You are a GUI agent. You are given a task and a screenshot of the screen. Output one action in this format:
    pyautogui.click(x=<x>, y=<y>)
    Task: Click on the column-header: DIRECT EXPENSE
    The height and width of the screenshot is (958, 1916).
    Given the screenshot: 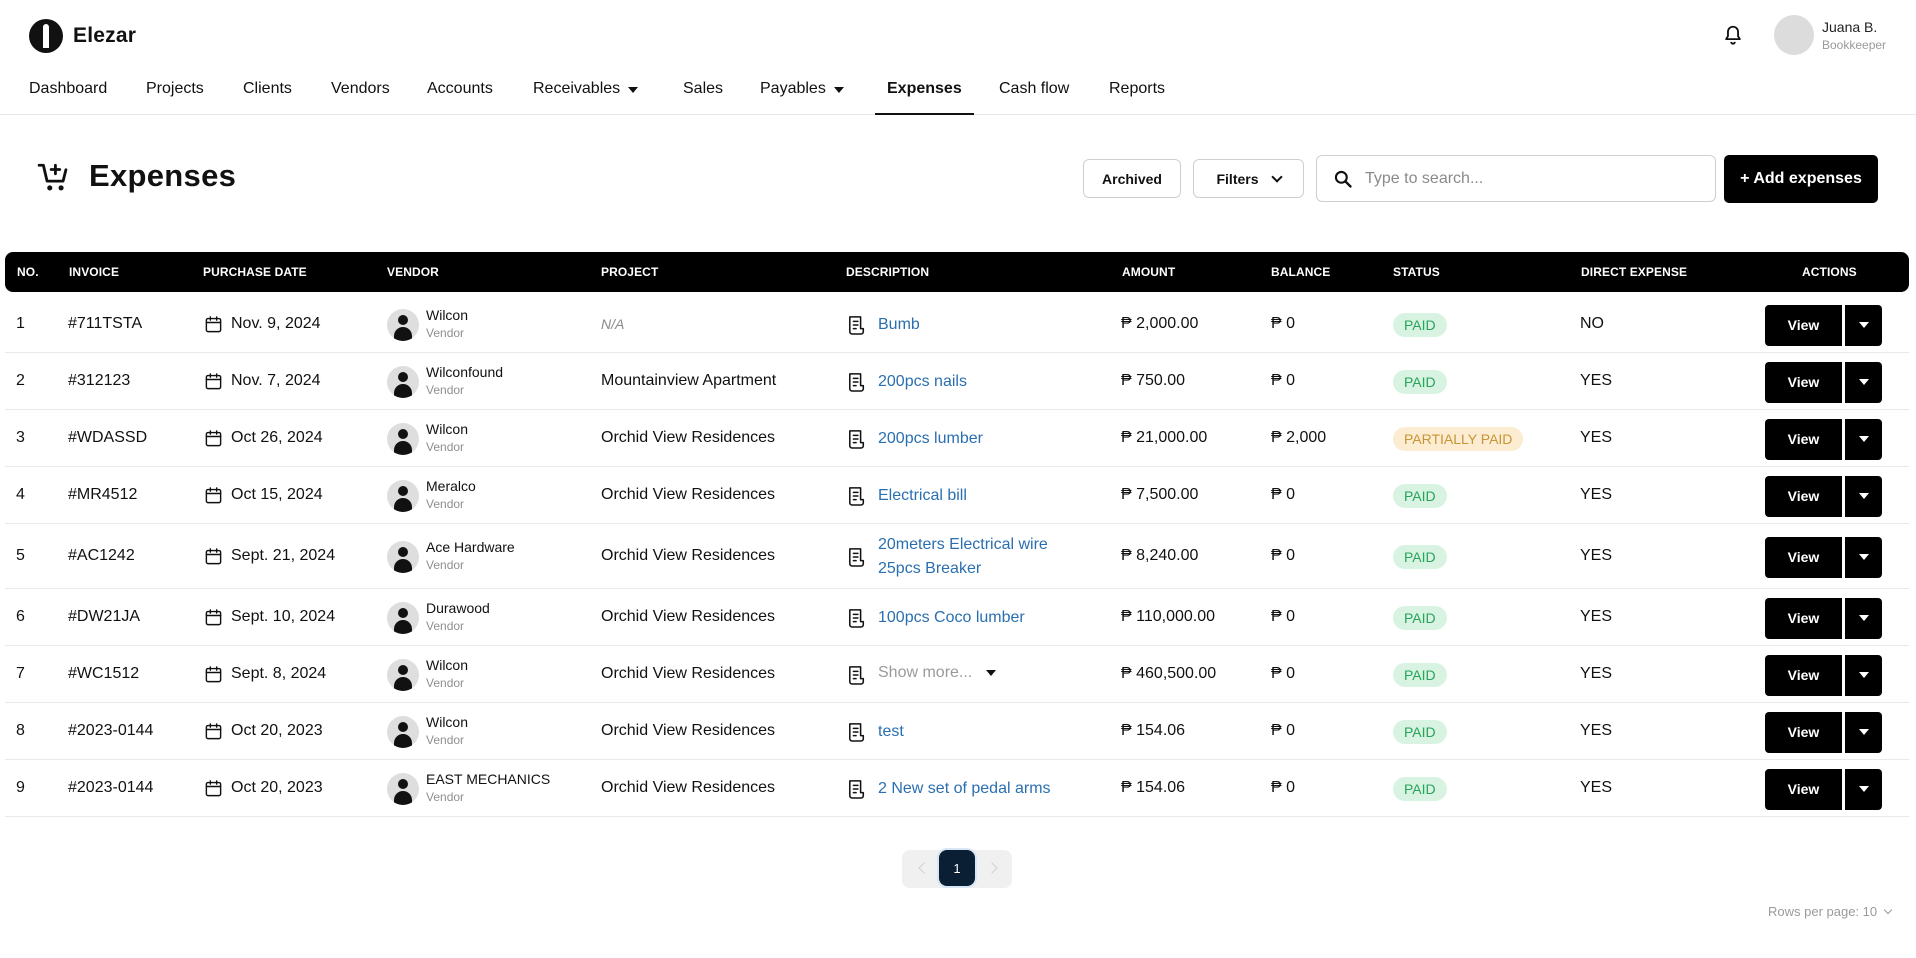 What is the action you would take?
    pyautogui.click(x=1634, y=272)
    